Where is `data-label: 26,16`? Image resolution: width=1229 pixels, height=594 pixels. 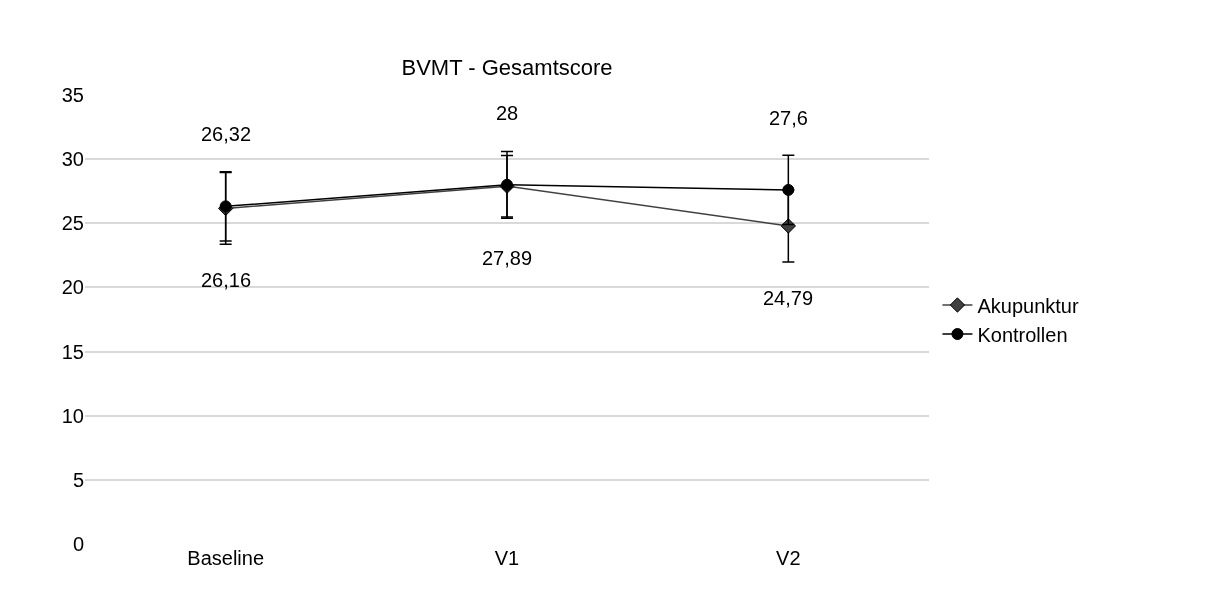 data-label: 26,16 is located at coordinates (226, 280).